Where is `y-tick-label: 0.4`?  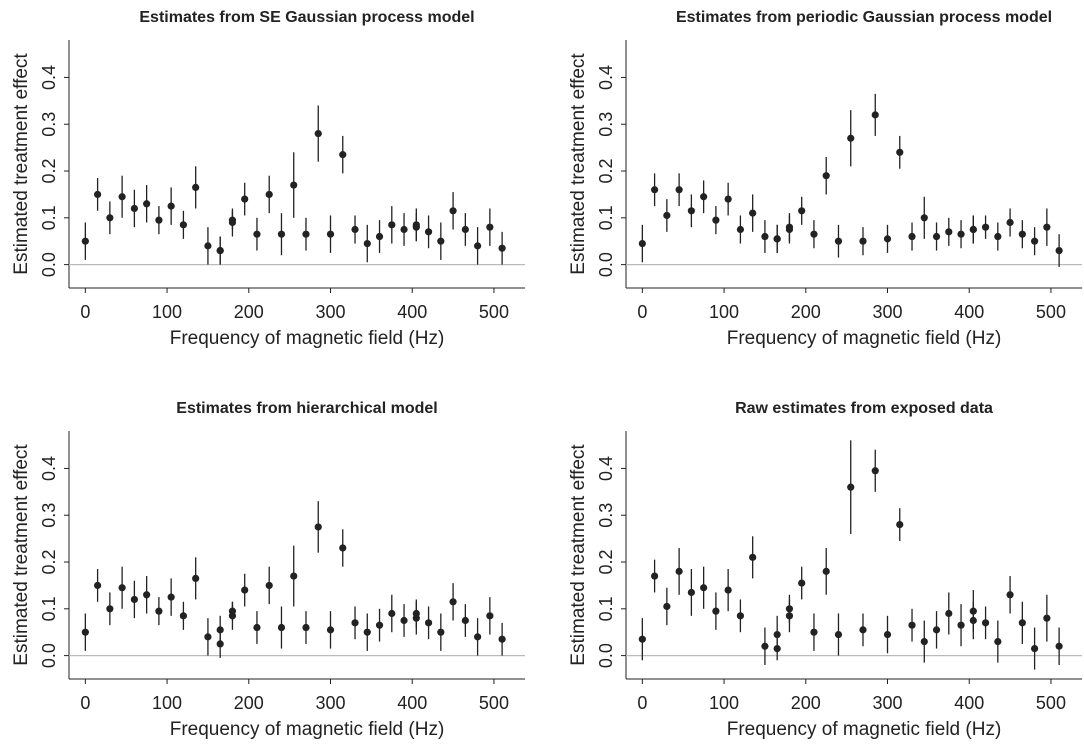
y-tick-label: 0.4 is located at coordinates (606, 77).